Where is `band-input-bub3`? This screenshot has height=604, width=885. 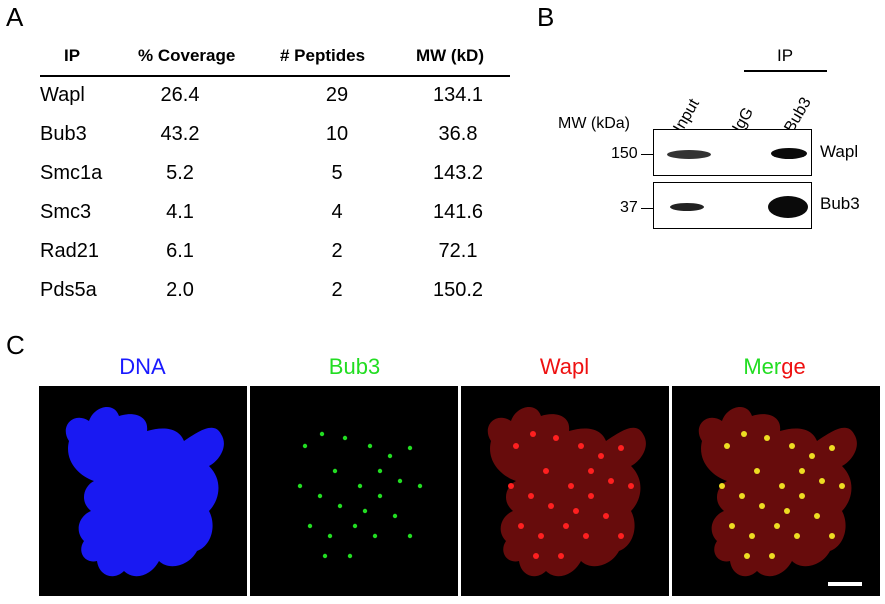 band-input-bub3 is located at coordinates (687, 207).